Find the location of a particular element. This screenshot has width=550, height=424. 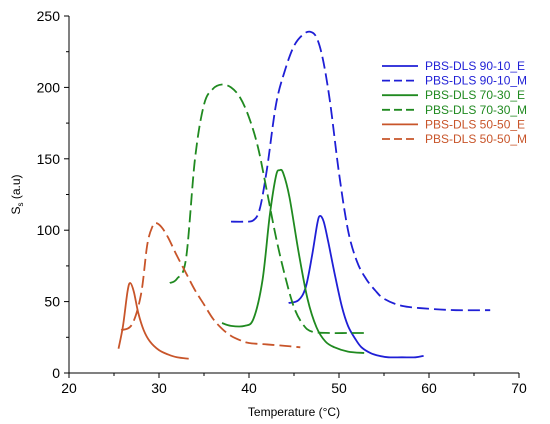

legend-label-6: PBS-DLS 50-50_M is located at coordinates (476, 139).